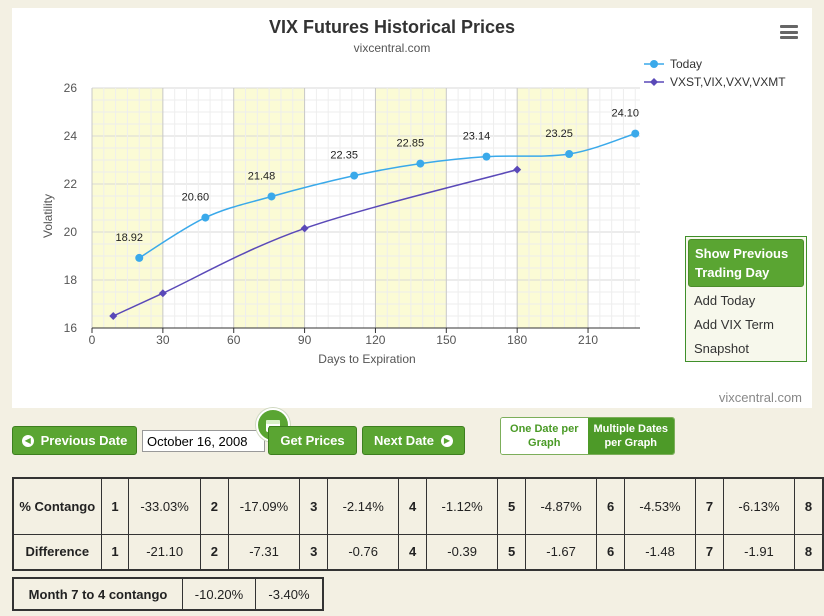 The image size is (824, 616). What do you see at coordinates (392, 48) in the screenshot?
I see `chart-subtitle: vixcentral.com` at bounding box center [392, 48].